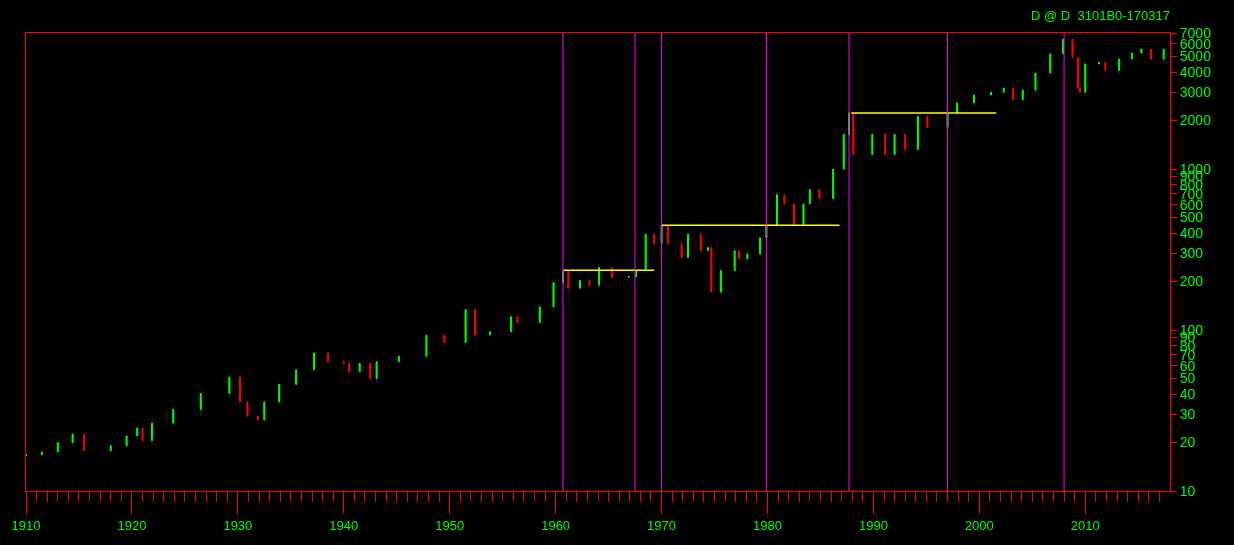  Describe the element at coordinates (556, 525) in the screenshot. I see `x-tick-label: 1960` at that location.